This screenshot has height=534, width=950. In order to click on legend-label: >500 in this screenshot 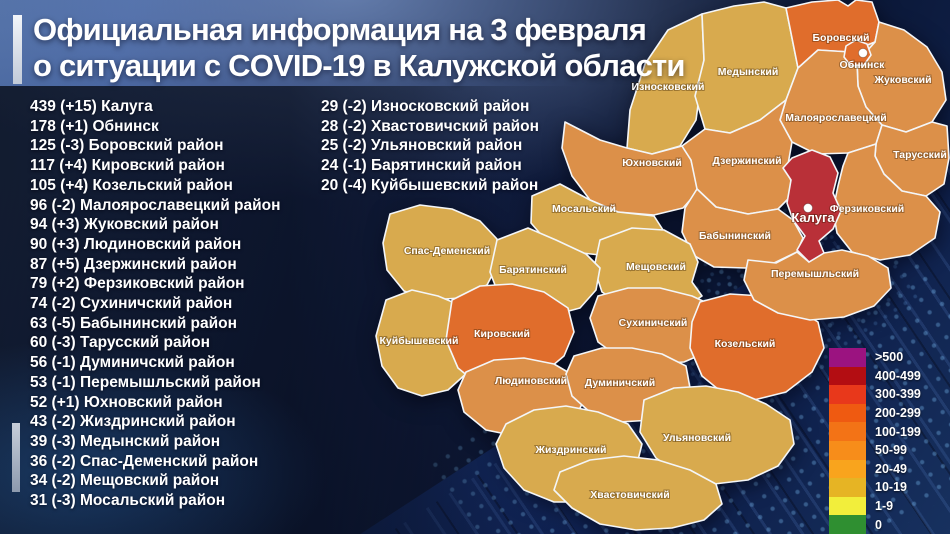, I will do `click(889, 357)`.